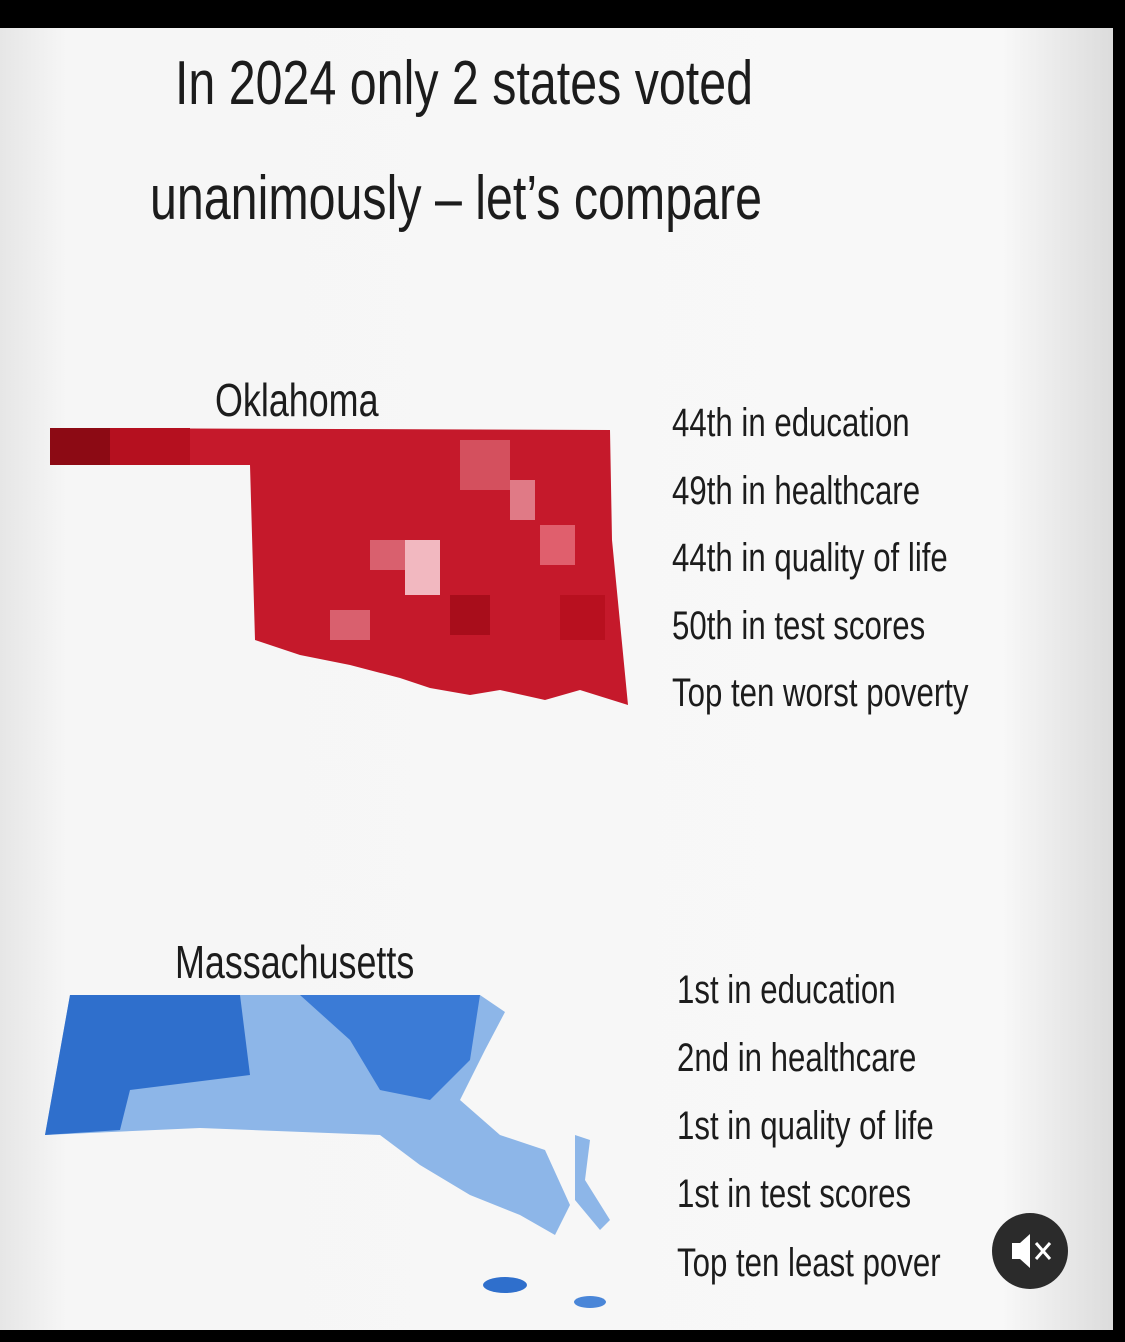  Describe the element at coordinates (456, 198) in the screenshot. I see `title-line: unanimously – let’s compare` at that location.